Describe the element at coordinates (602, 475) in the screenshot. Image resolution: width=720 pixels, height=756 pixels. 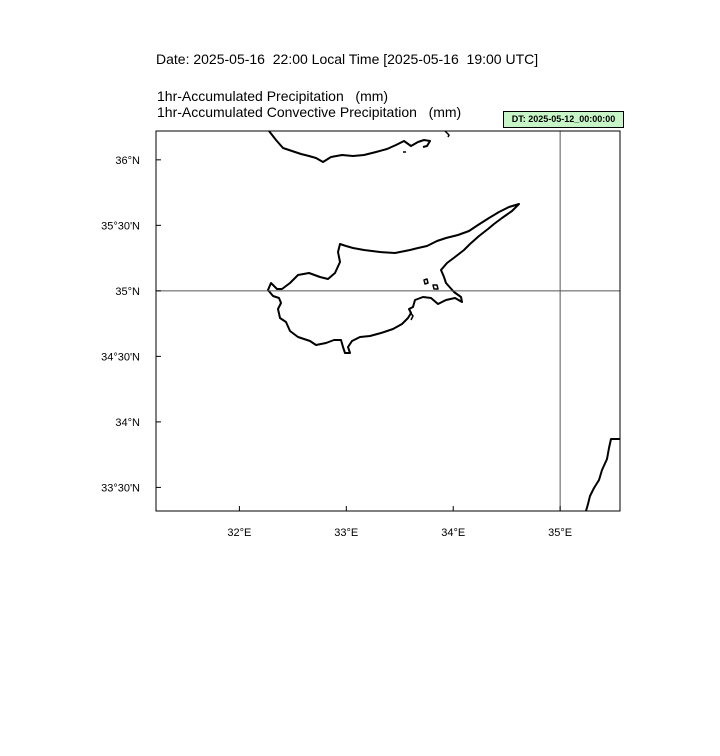
I see `levant-coastline` at that location.